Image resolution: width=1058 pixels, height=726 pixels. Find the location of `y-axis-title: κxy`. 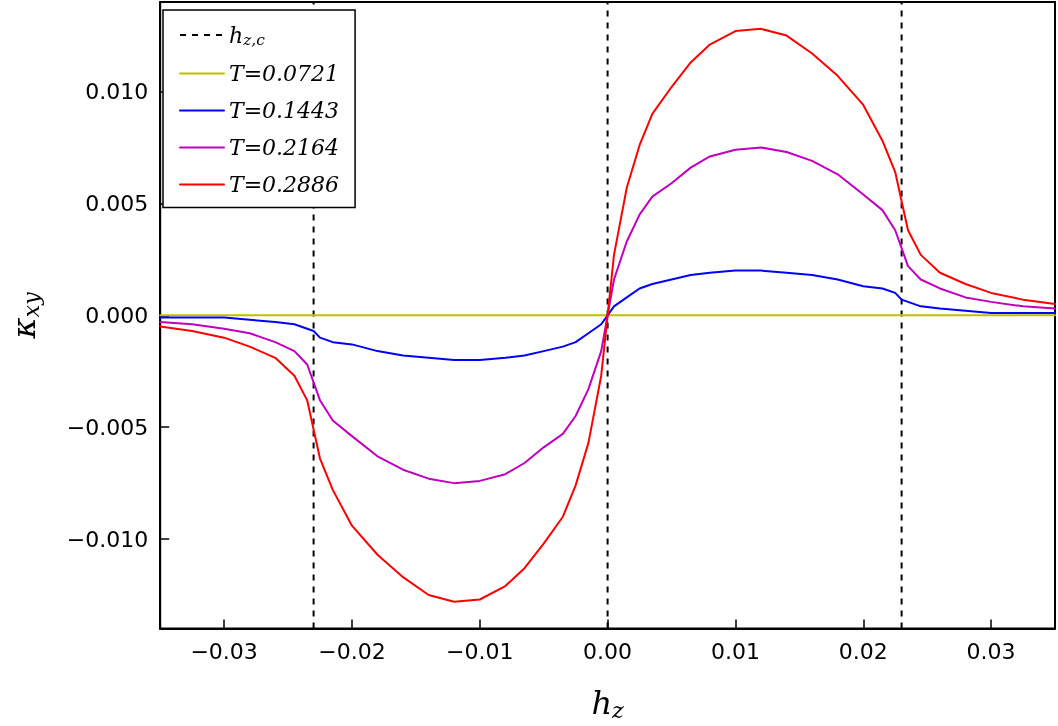

y-axis-title: κxy is located at coordinates (25, 315).